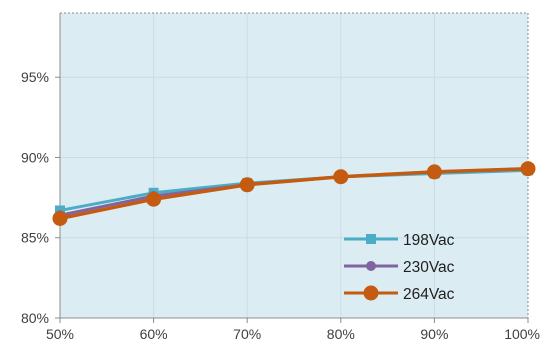 The height and width of the screenshot is (344, 557). What do you see at coordinates (60, 334) in the screenshot?
I see `x-tick-label: 50%` at bounding box center [60, 334].